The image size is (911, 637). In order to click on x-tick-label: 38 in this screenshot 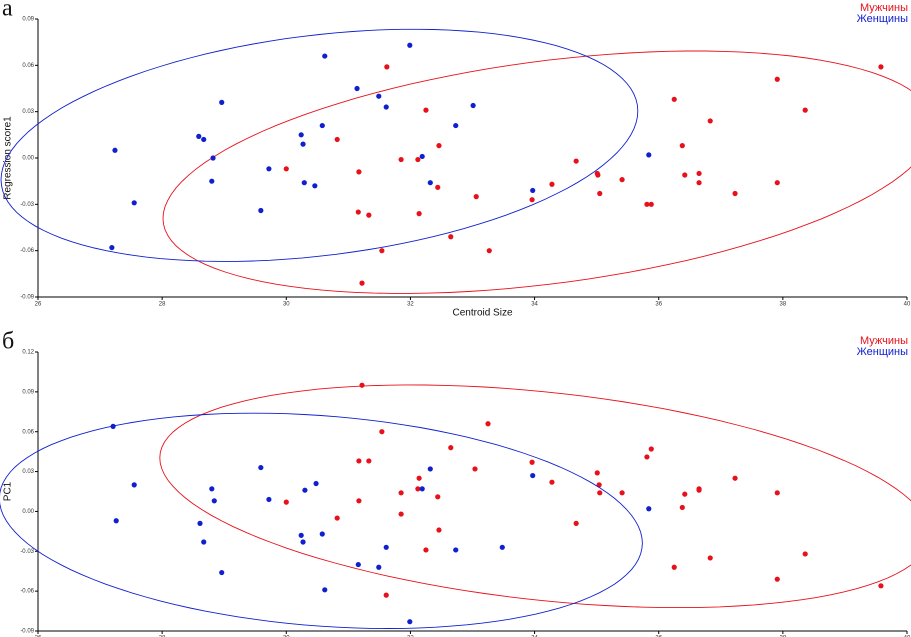, I will do `click(783, 636)`.